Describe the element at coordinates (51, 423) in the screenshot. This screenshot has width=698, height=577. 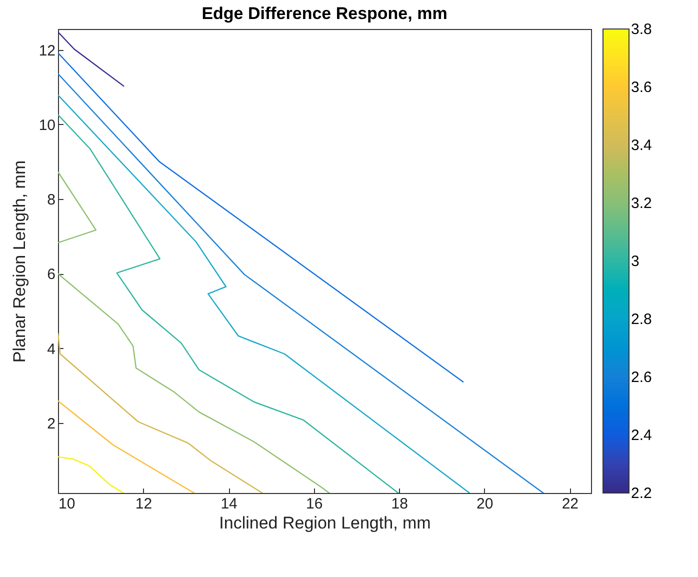
I see `y-tick-label: 2` at that location.